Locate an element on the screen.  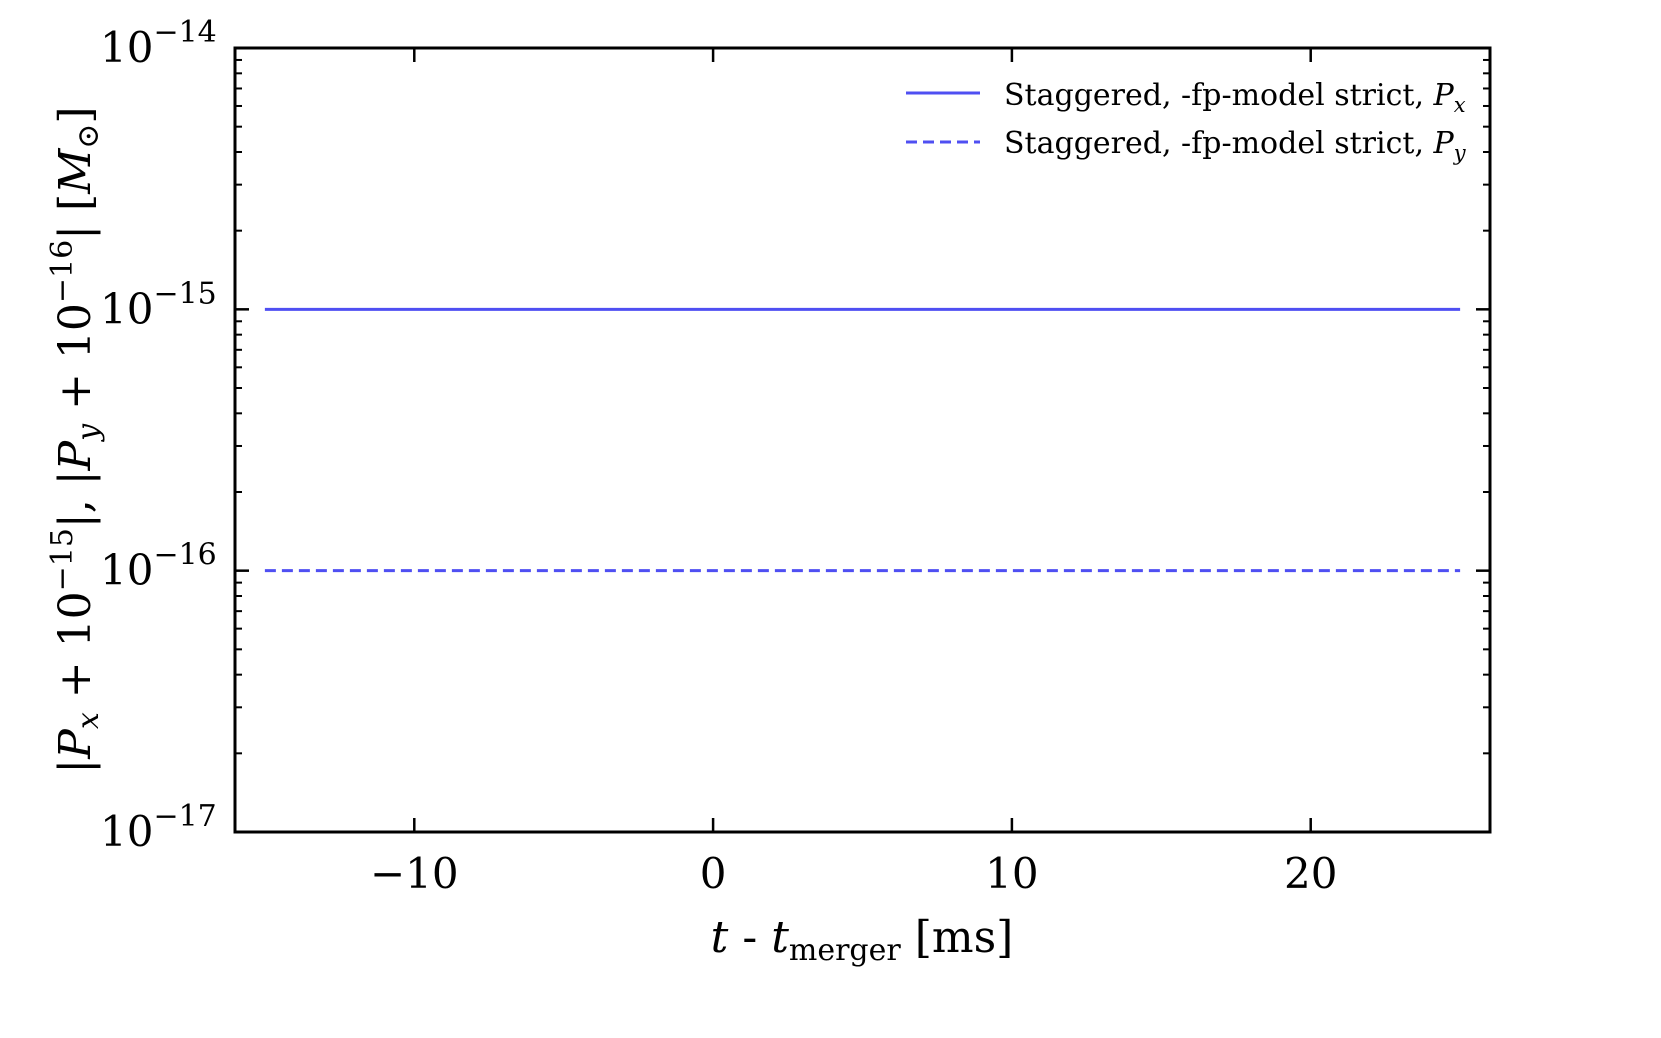
y-tick-label: 10−16 is located at coordinates (158, 566).